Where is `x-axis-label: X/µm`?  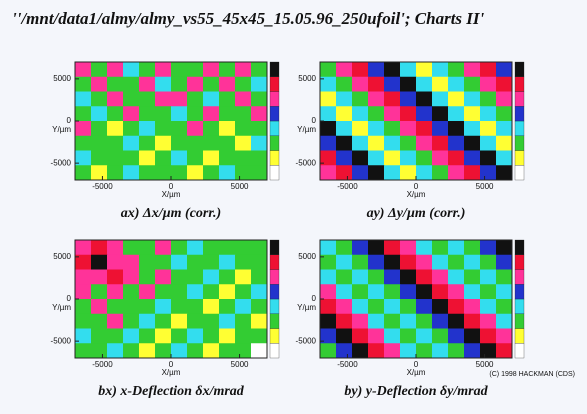 x-axis-label: X/µm is located at coordinates (171, 372).